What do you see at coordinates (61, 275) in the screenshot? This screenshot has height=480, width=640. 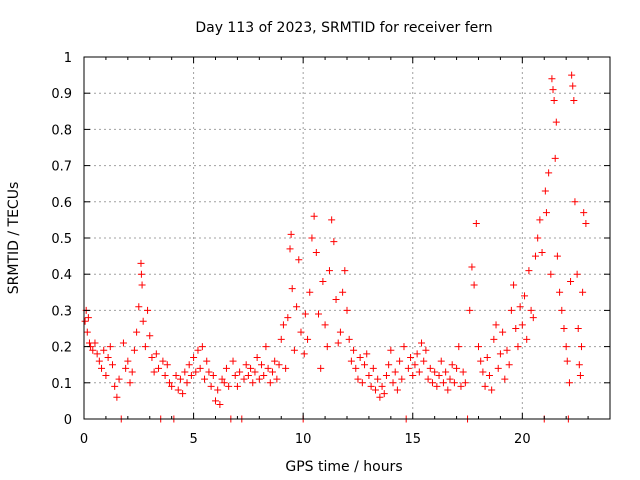 I see `y-tick-label: 0.4` at bounding box center [61, 275].